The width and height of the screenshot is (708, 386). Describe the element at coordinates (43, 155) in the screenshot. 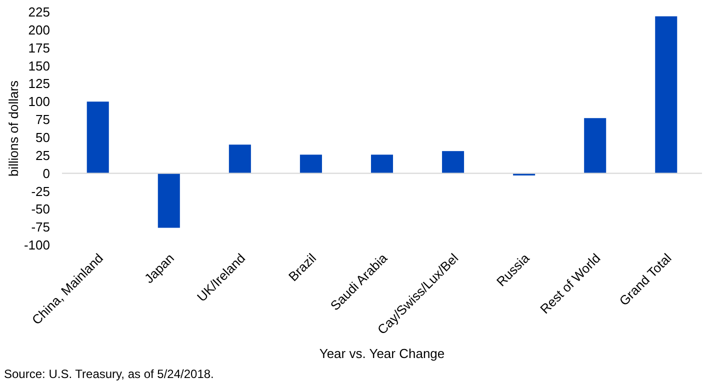

I see `y-tick-label: 25` at that location.